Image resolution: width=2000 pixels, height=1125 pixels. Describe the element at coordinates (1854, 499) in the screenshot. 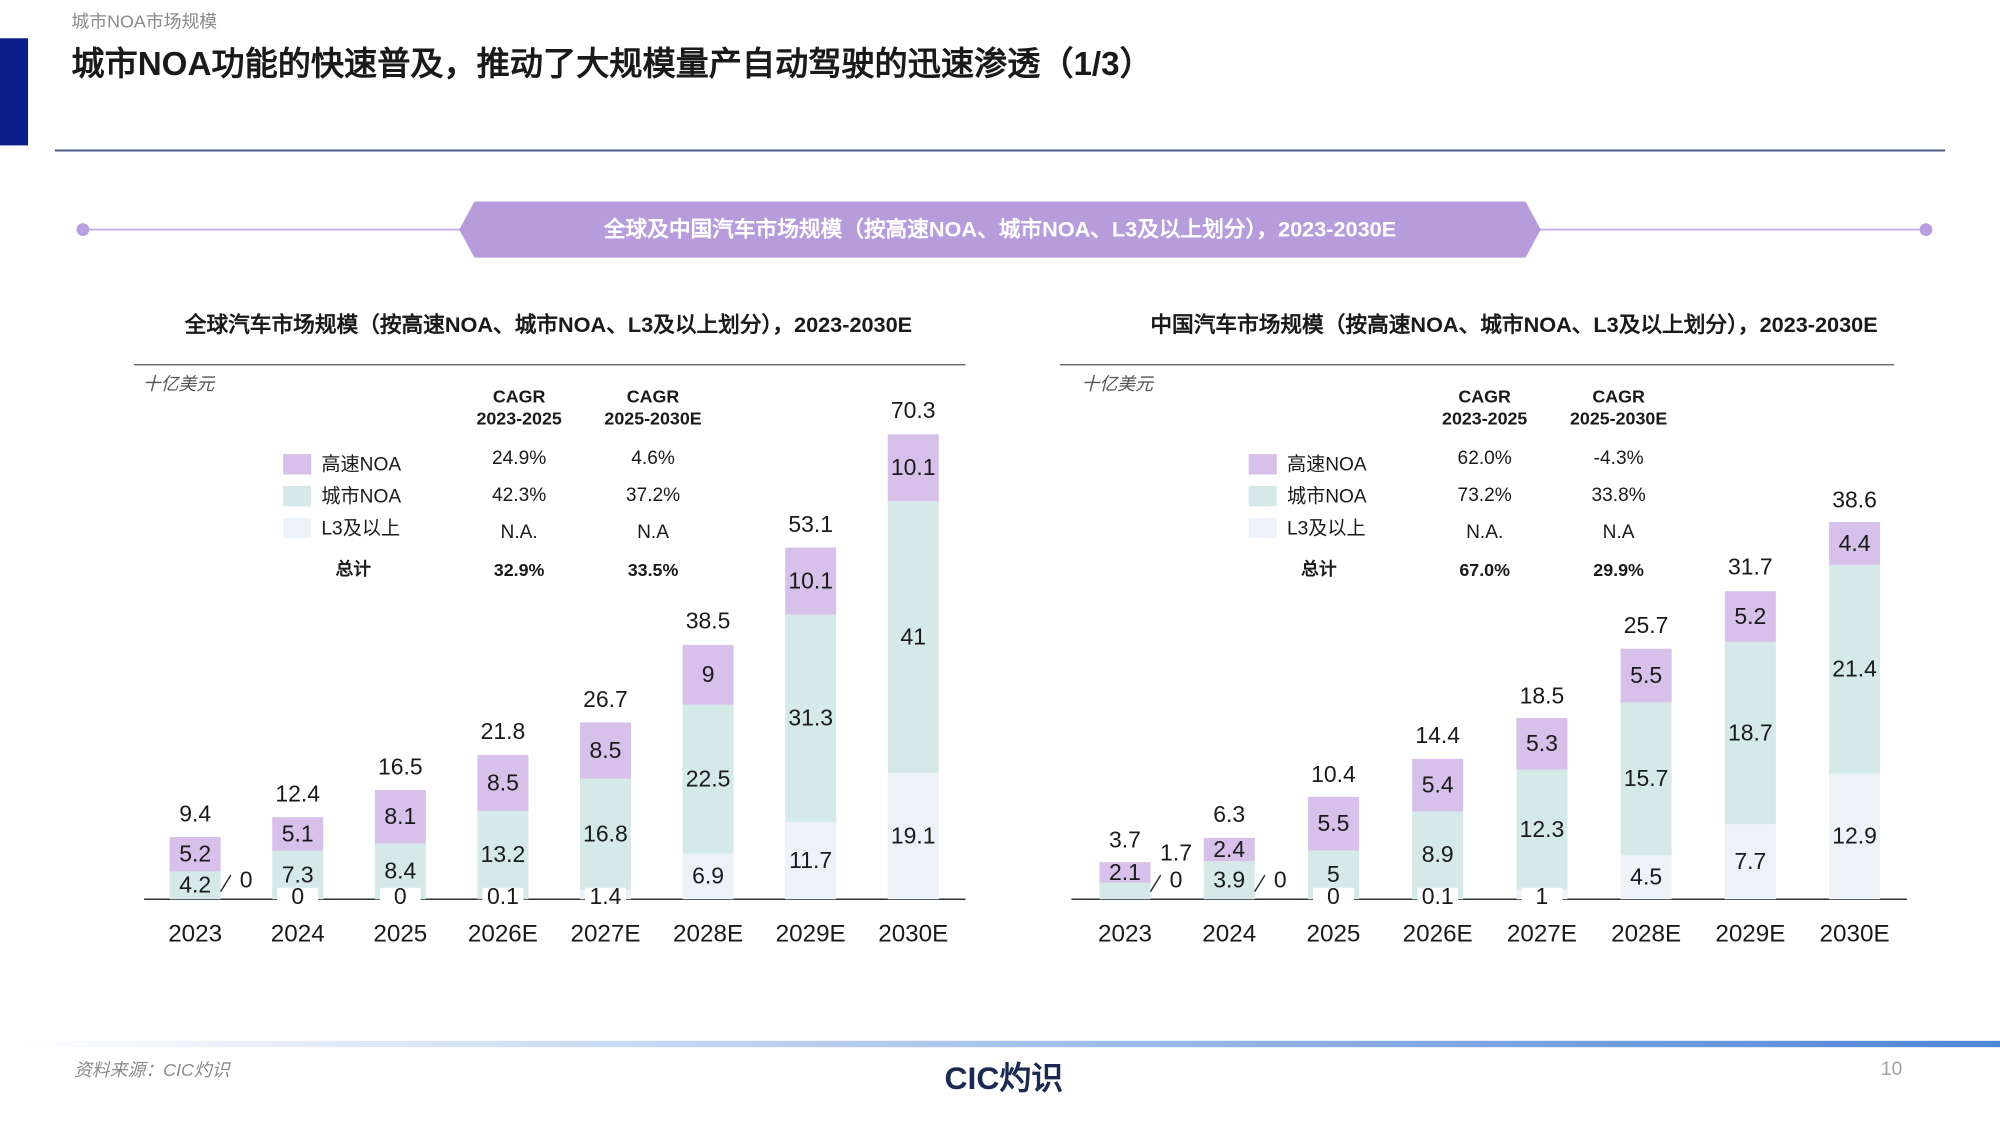

I see `total-label: 38.6` at that location.